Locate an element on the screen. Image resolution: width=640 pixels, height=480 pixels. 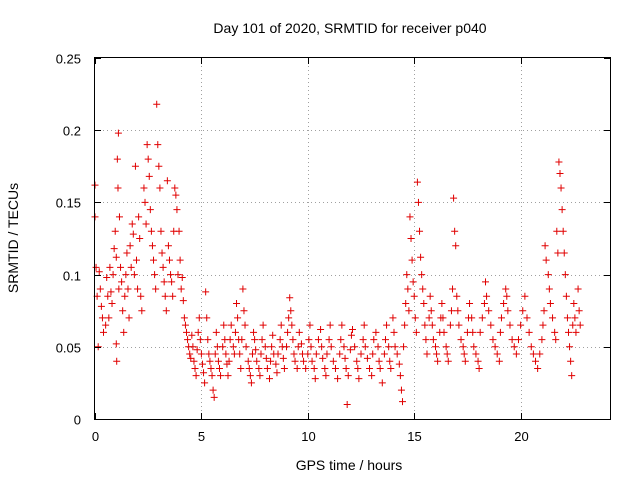
y-tick-label: 0 is located at coordinates (77, 420).